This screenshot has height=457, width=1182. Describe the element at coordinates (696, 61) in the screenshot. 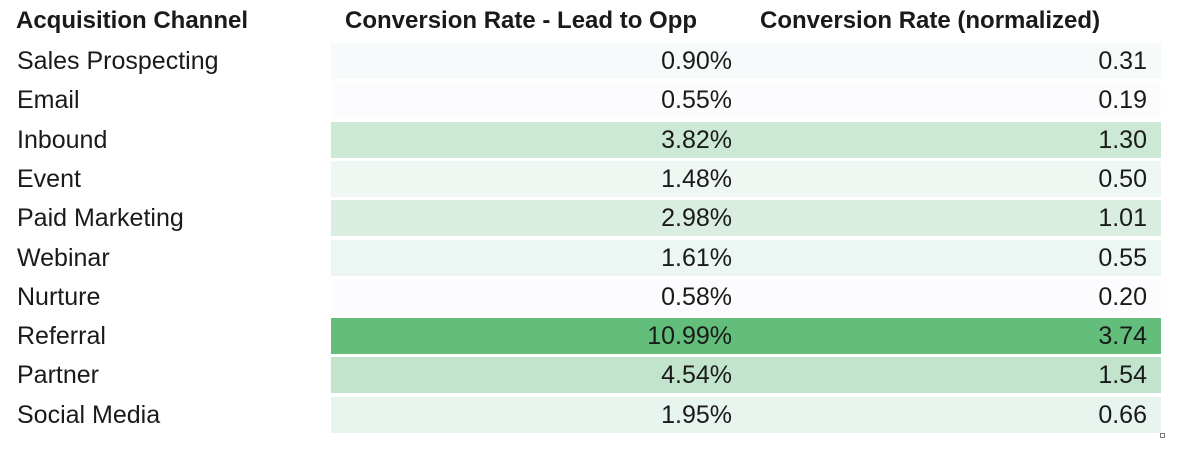

I see `conversion-rate-value: 0.90%` at that location.